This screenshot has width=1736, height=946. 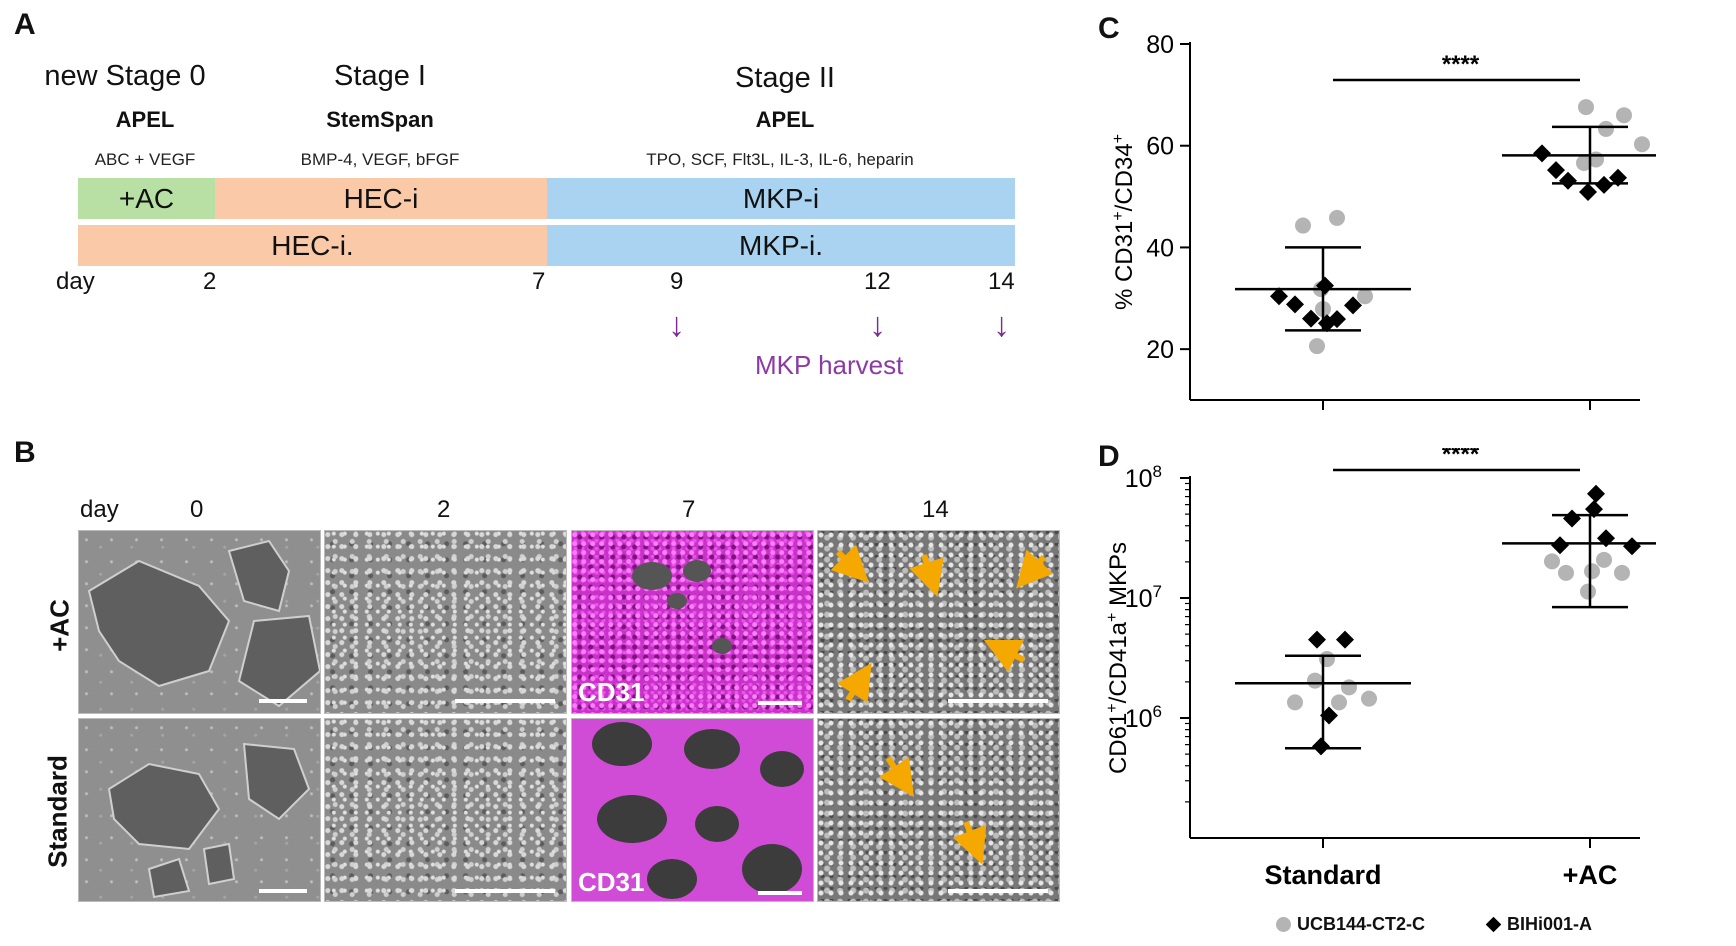 What do you see at coordinates (1001, 281) in the screenshot?
I see `timeline-day-14: 14` at bounding box center [1001, 281].